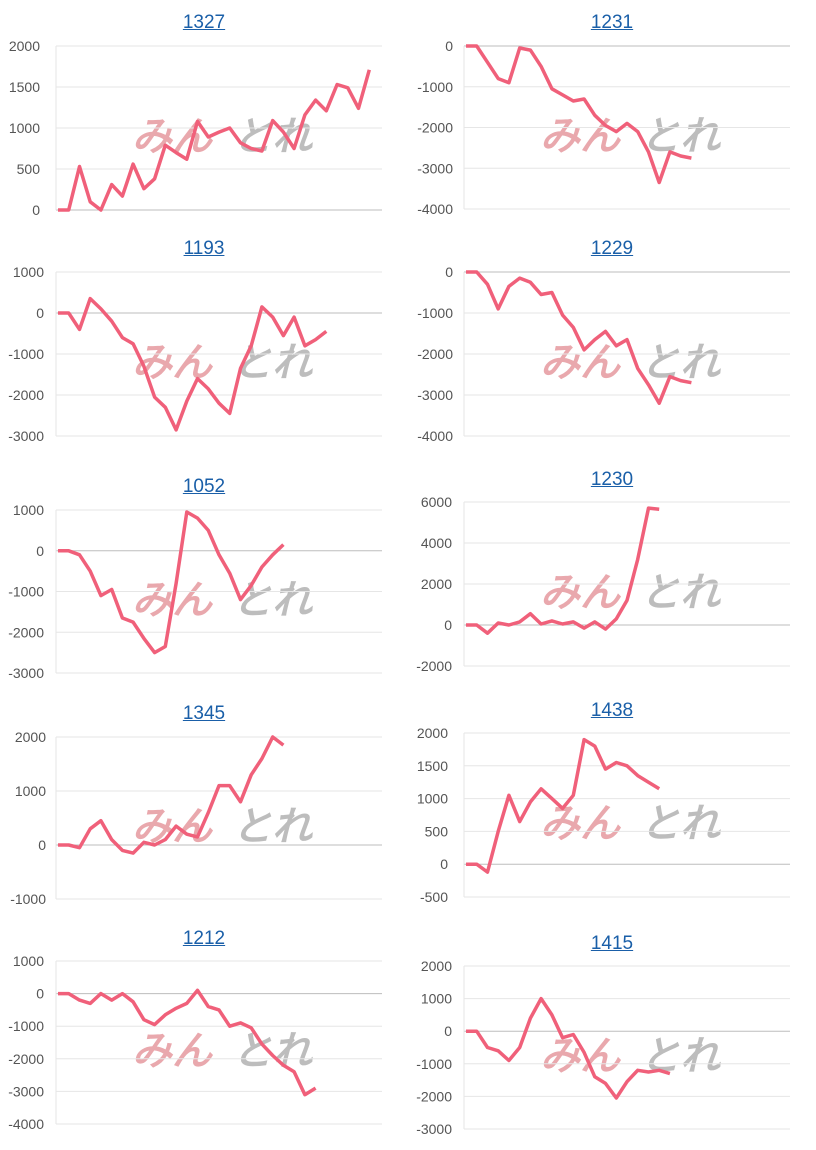 The image size is (816, 1150). I want to click on chart-title-link: 1230, so click(612, 479).